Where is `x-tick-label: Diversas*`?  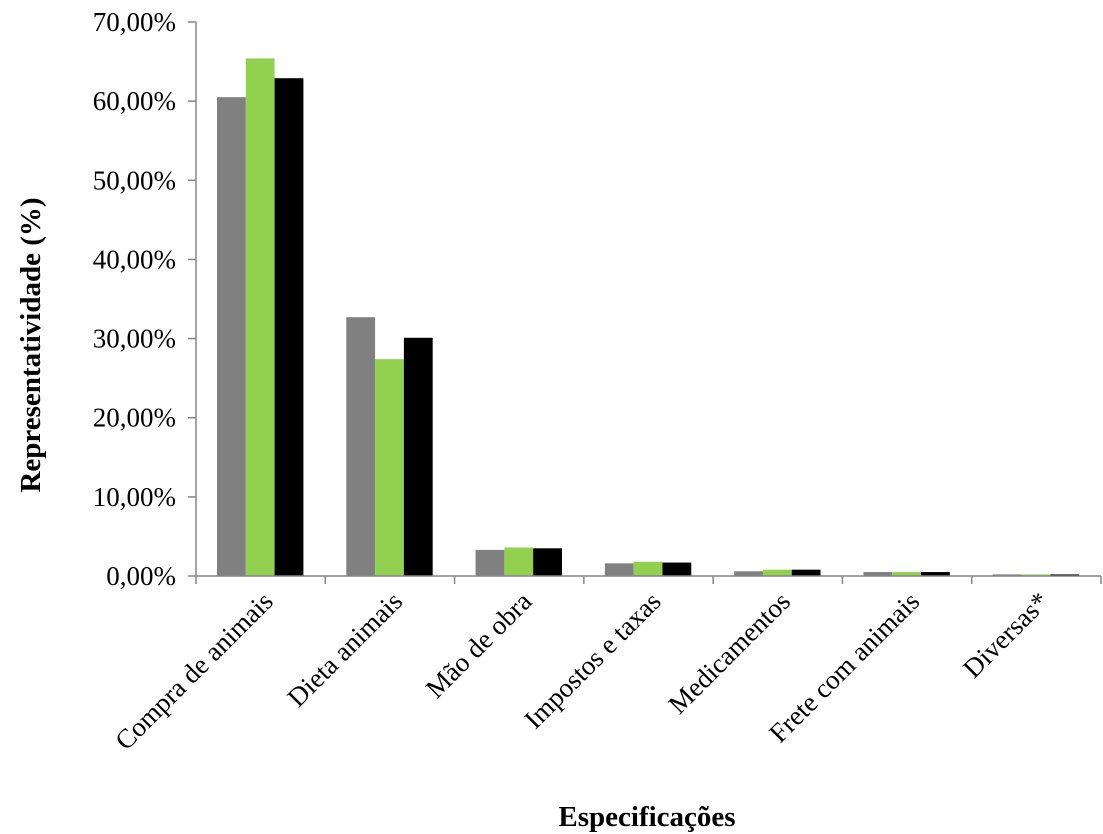 x-tick-label: Diversas* is located at coordinates (1006, 635).